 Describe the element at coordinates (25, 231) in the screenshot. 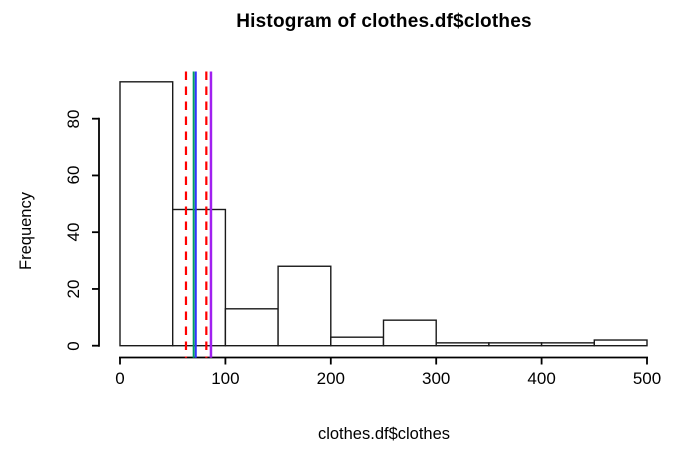

I see `y-axis-label: Frequency` at that location.